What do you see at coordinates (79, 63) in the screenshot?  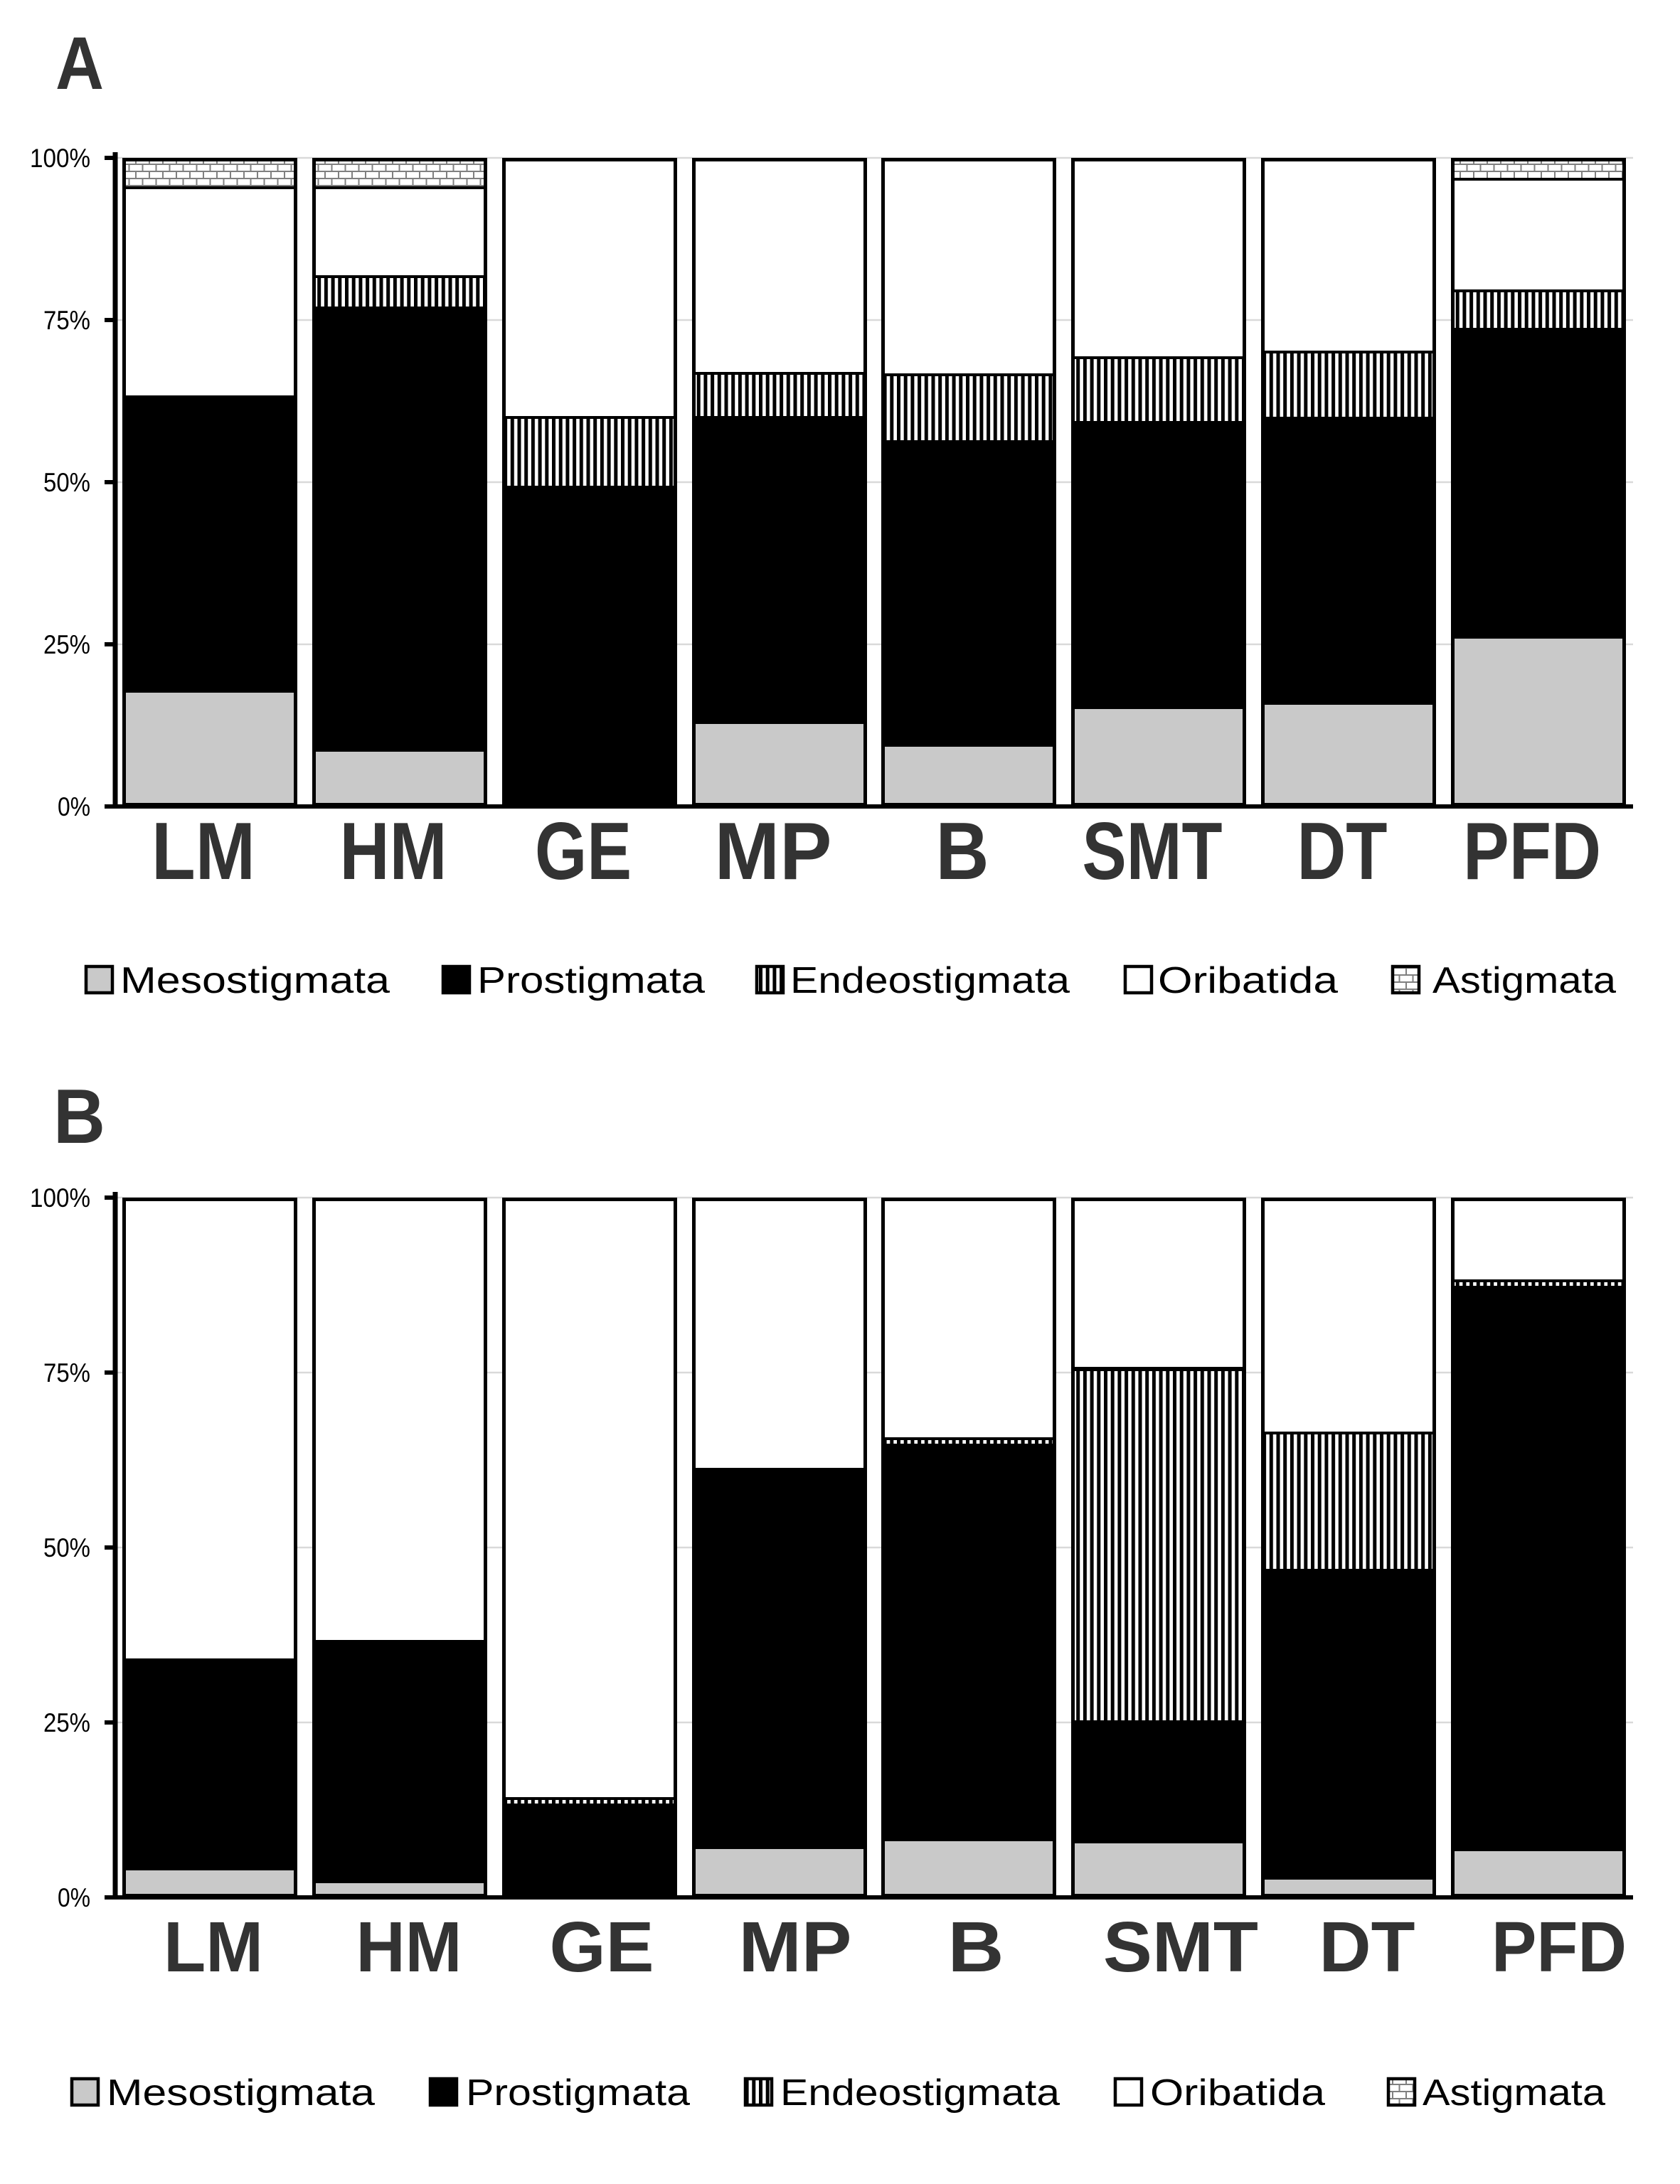 I see `svg-text: A` at bounding box center [79, 63].